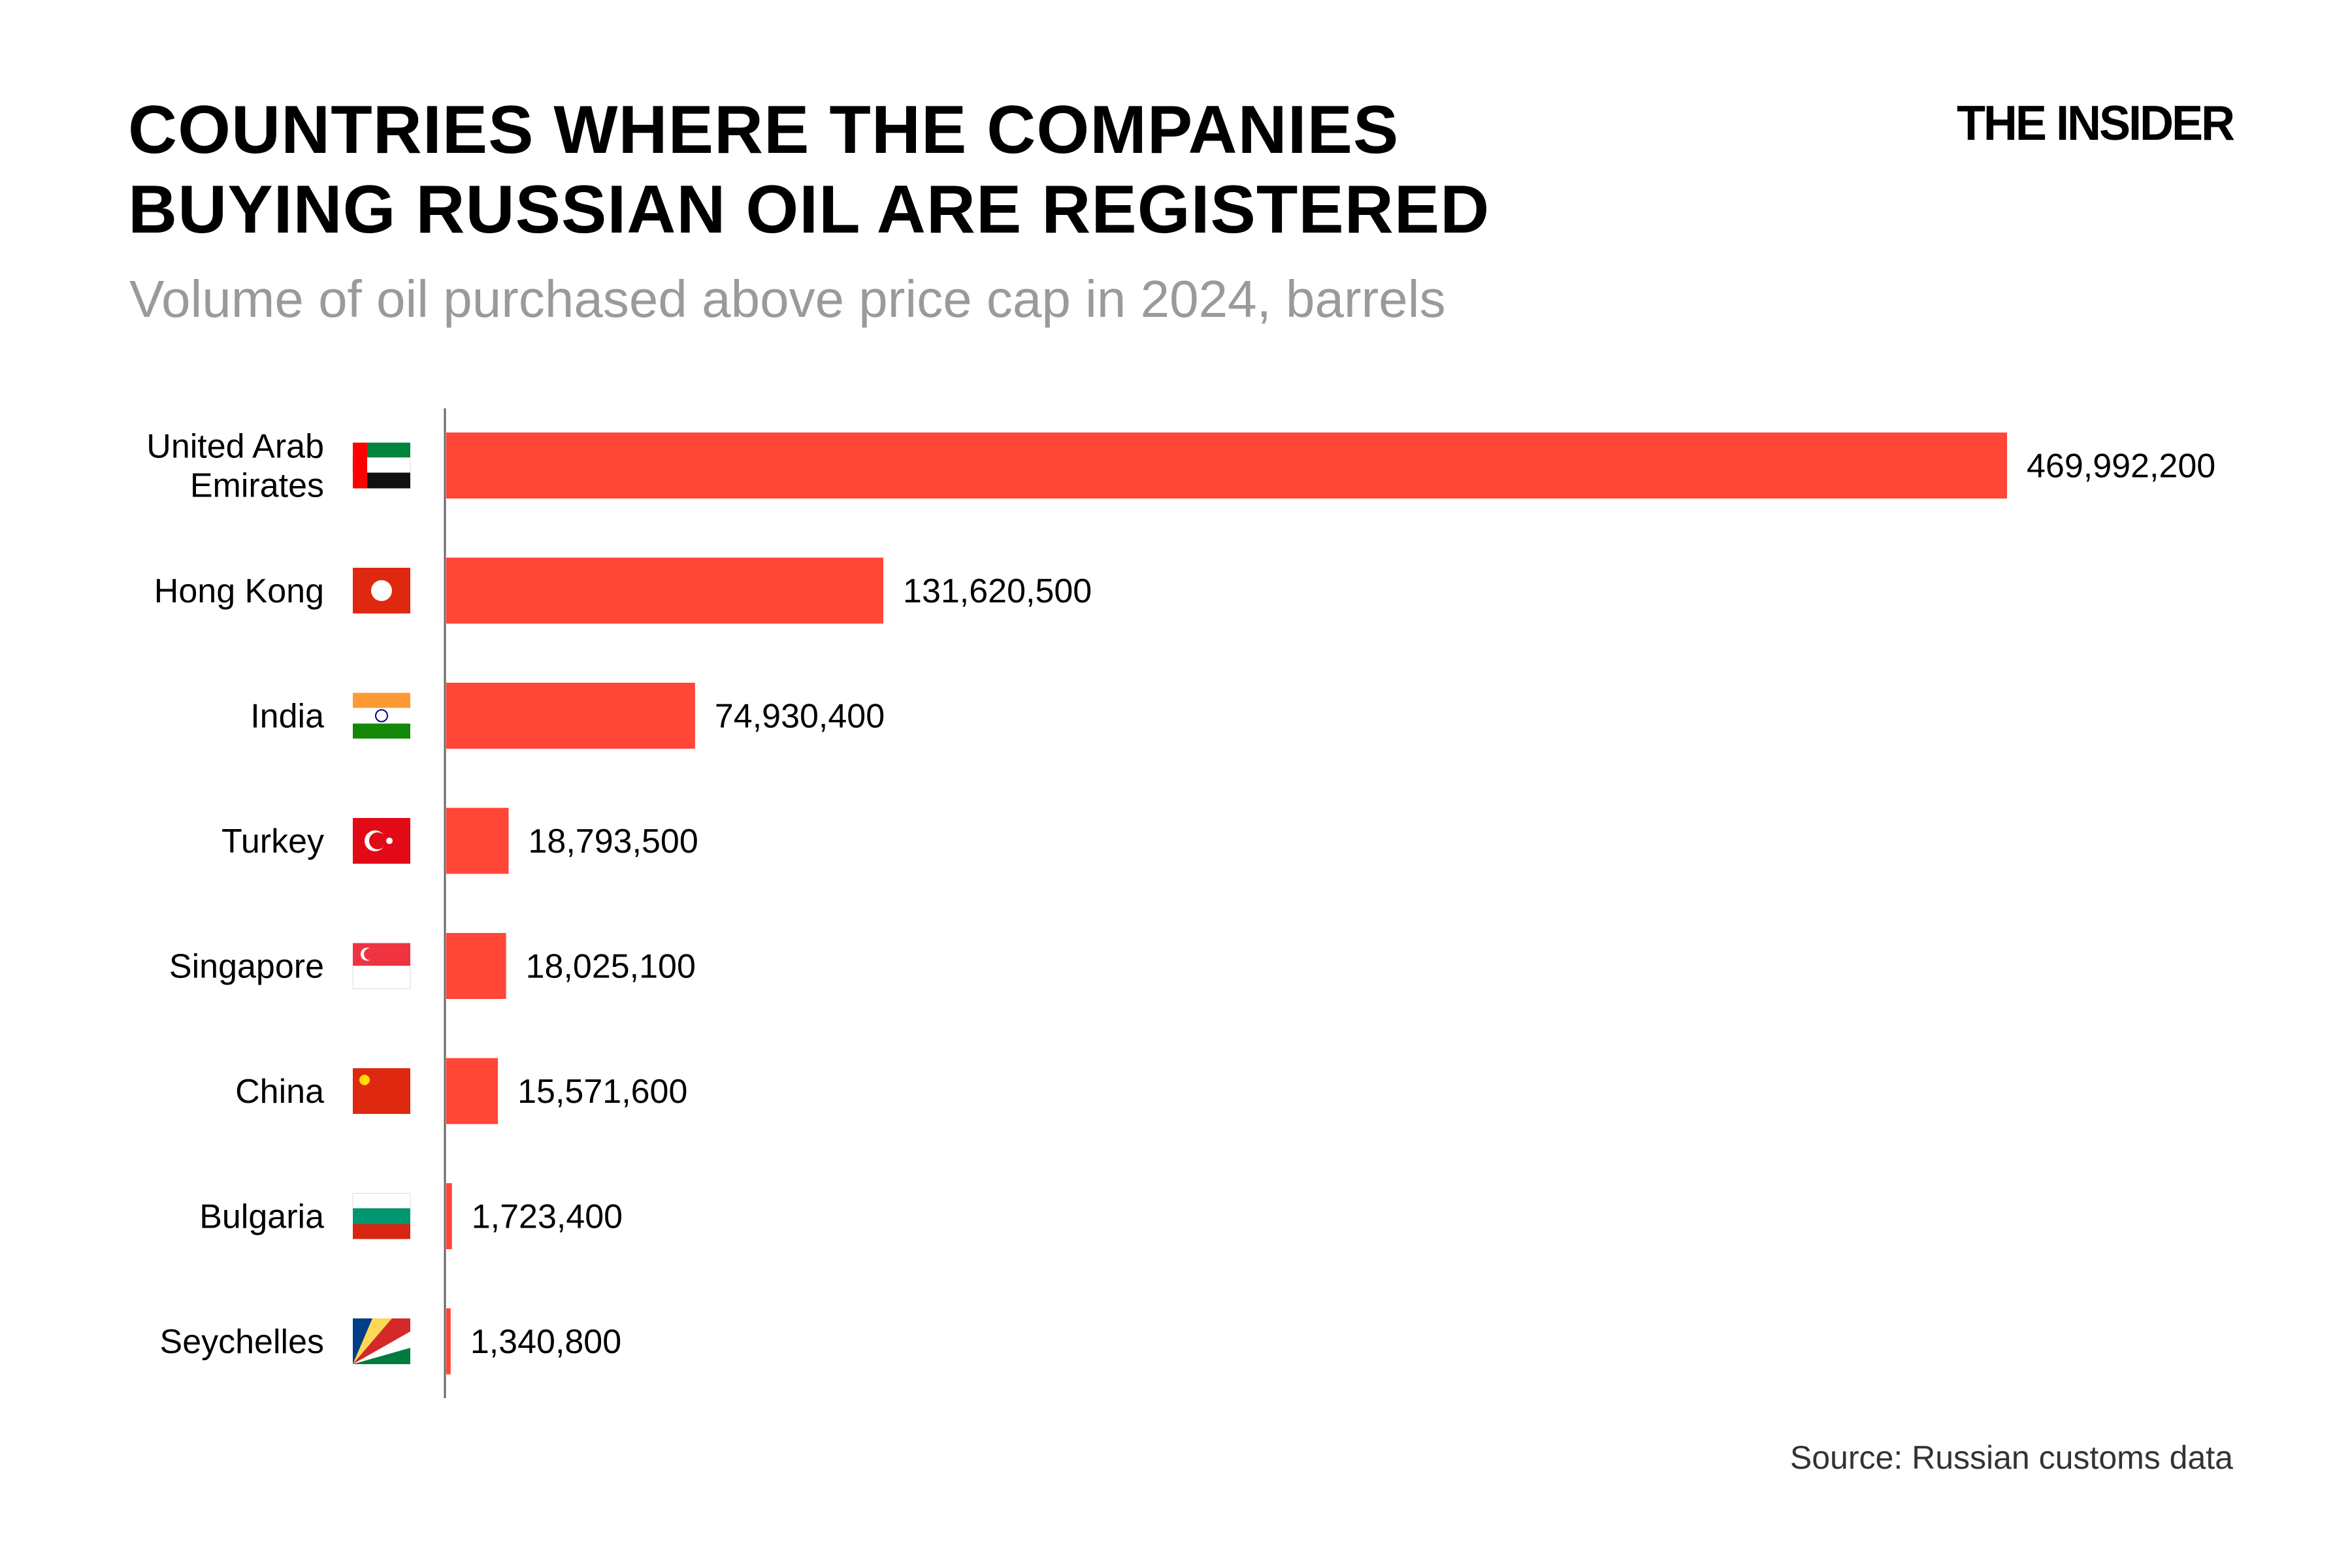 This screenshot has width=2352, height=1568. I want to click on value-label: 469,992,200, so click(2121, 466).